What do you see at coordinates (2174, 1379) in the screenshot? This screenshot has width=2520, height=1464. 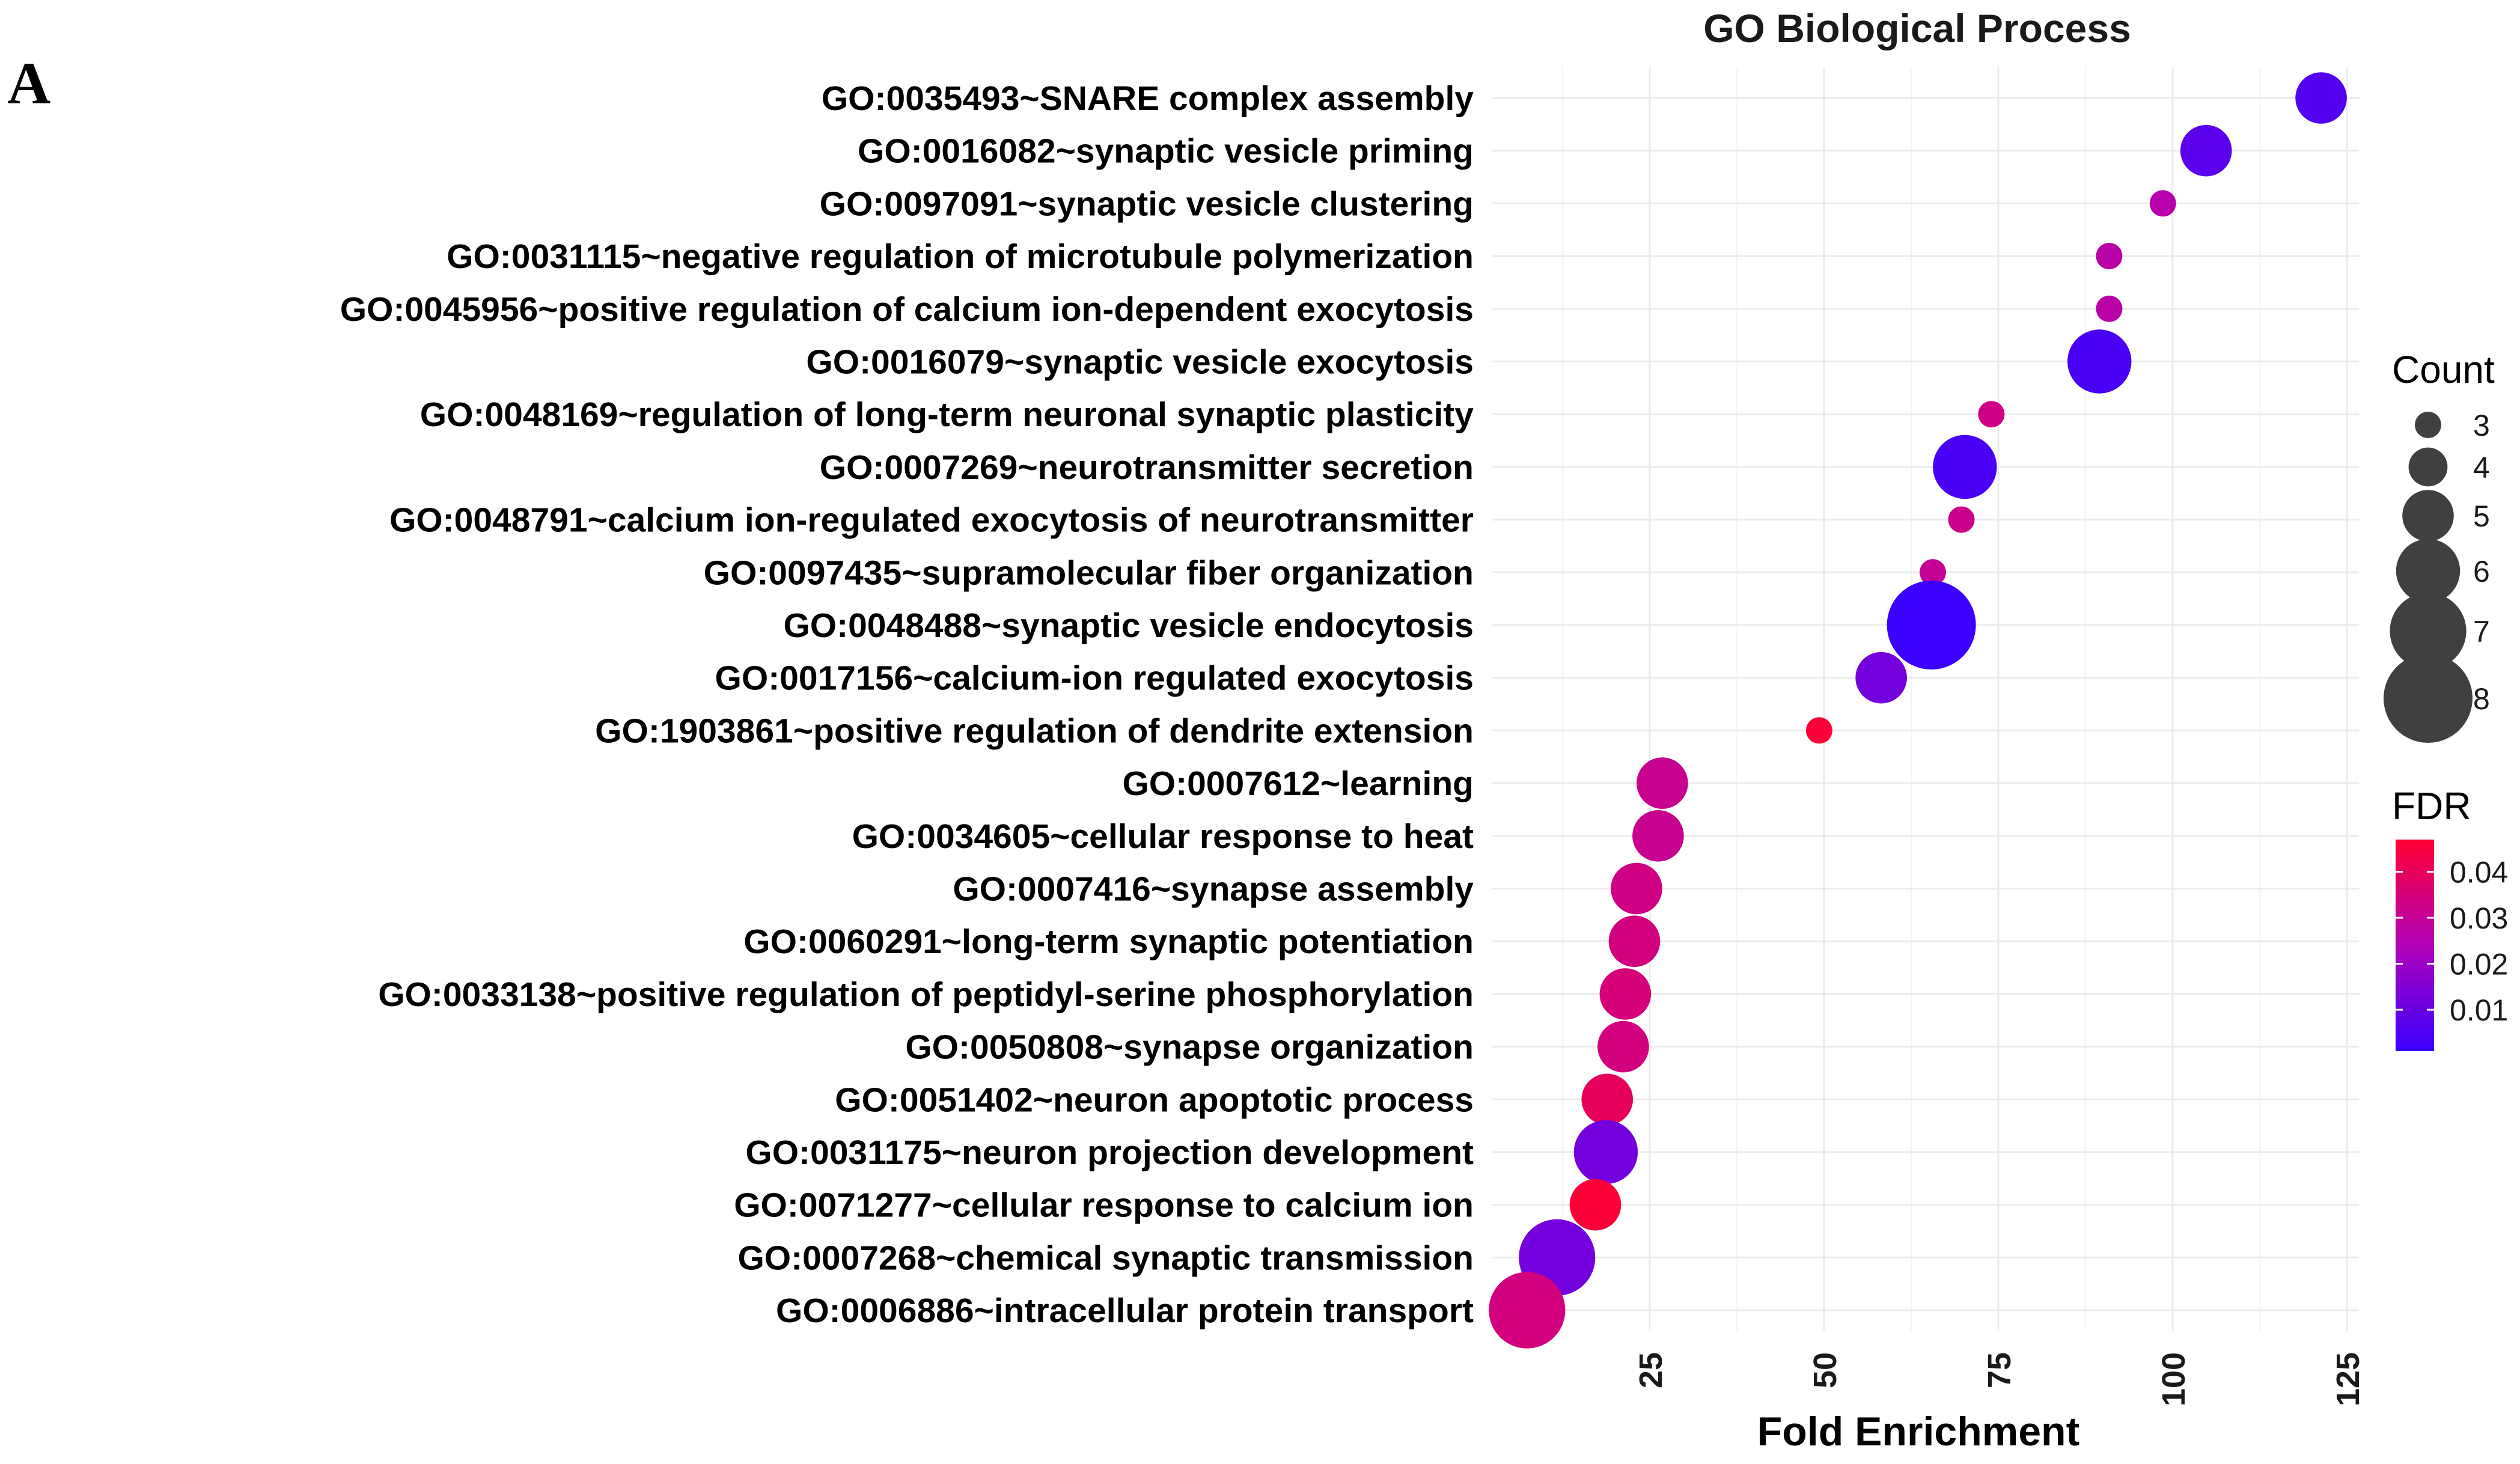 I see `x-tick-label: 100` at bounding box center [2174, 1379].